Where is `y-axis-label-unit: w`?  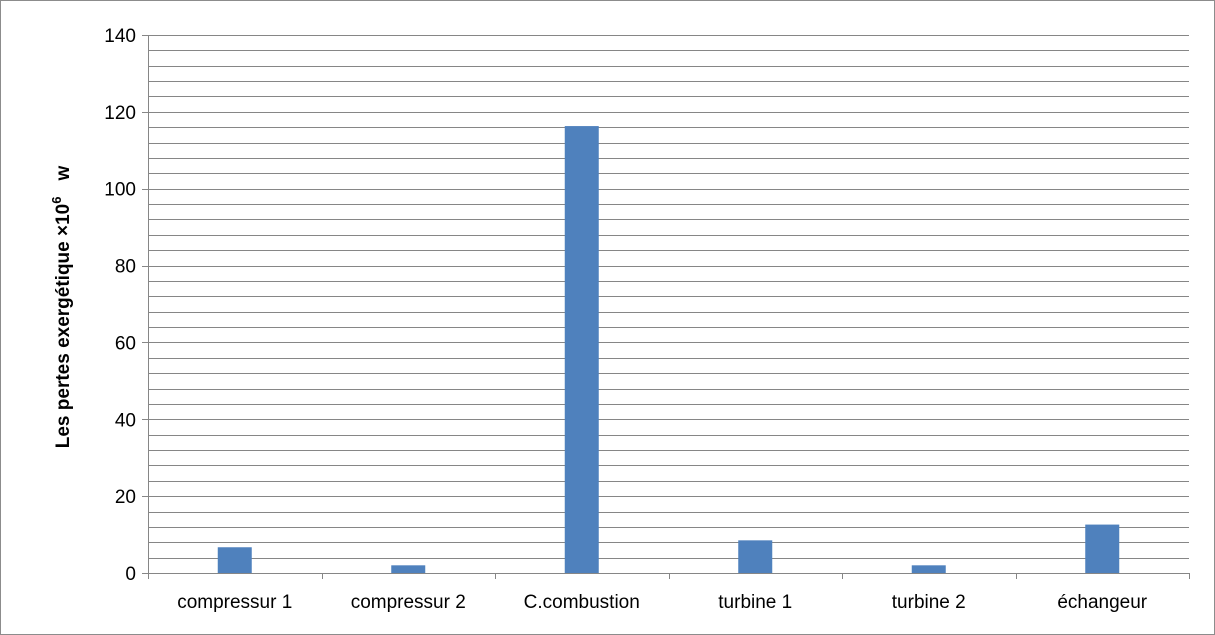
y-axis-label-unit: w is located at coordinates (63, 174).